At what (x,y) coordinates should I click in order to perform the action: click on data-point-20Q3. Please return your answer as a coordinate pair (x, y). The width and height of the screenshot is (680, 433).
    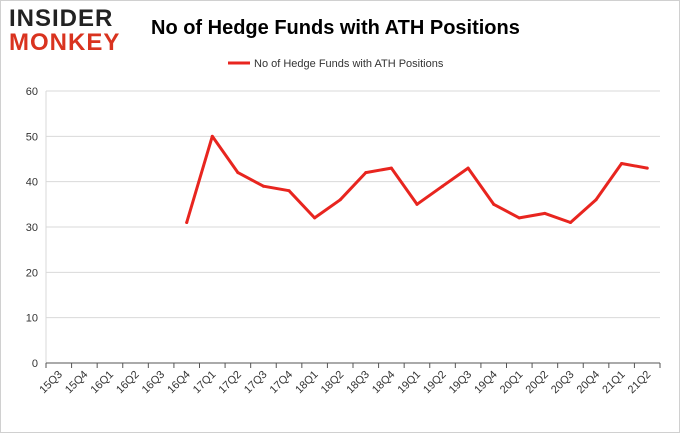
    Looking at the image, I should click on (570, 222).